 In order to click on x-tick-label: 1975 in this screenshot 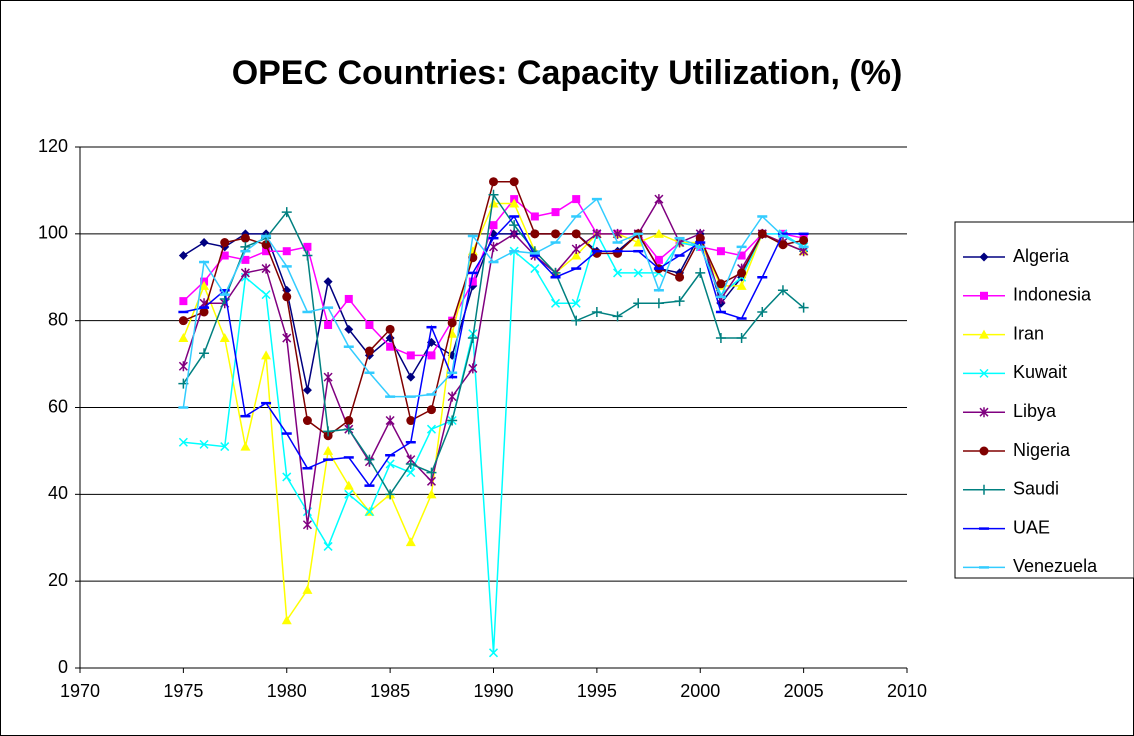, I will do `click(183, 691)`.